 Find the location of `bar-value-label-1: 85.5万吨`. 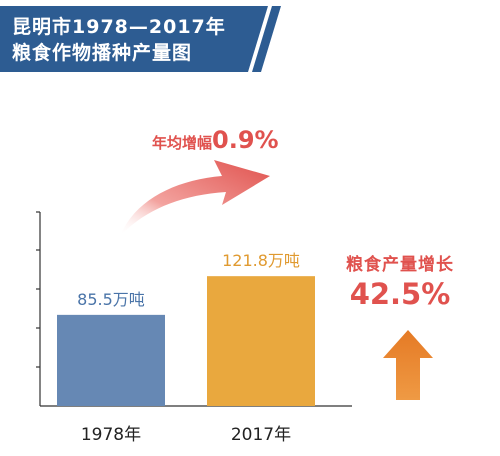

bar-value-label-1: 85.5万吨 is located at coordinates (111, 299).